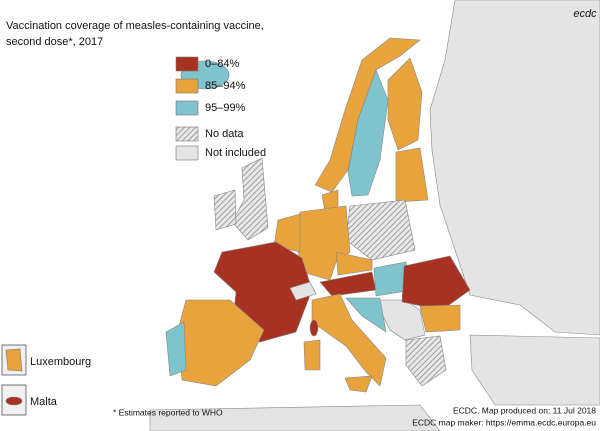 The image size is (600, 431). What do you see at coordinates (222, 64) in the screenshot?
I see `legend-label: 0–84%` at bounding box center [222, 64].